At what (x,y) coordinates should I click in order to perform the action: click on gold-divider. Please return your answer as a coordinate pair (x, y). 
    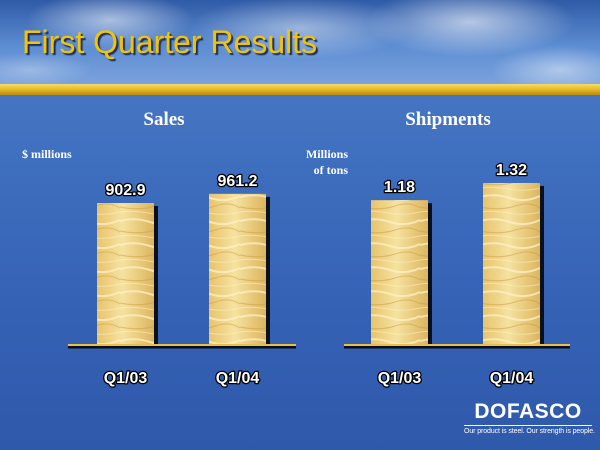
    Looking at the image, I should click on (300, 89).